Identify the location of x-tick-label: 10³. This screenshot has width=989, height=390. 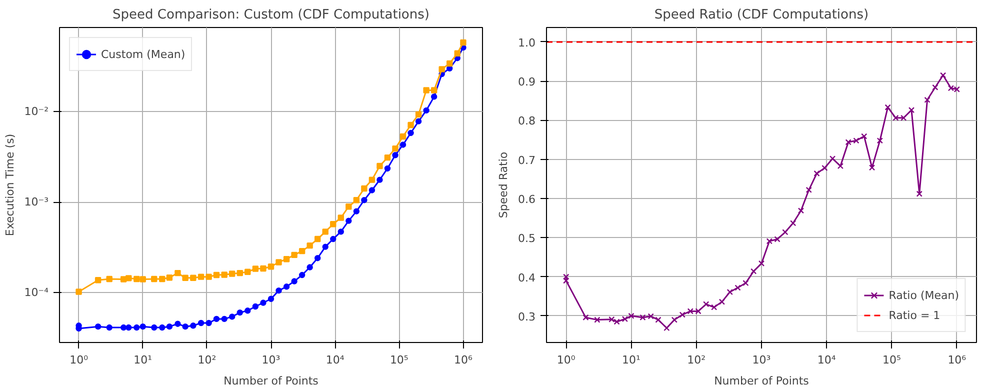
(271, 360).